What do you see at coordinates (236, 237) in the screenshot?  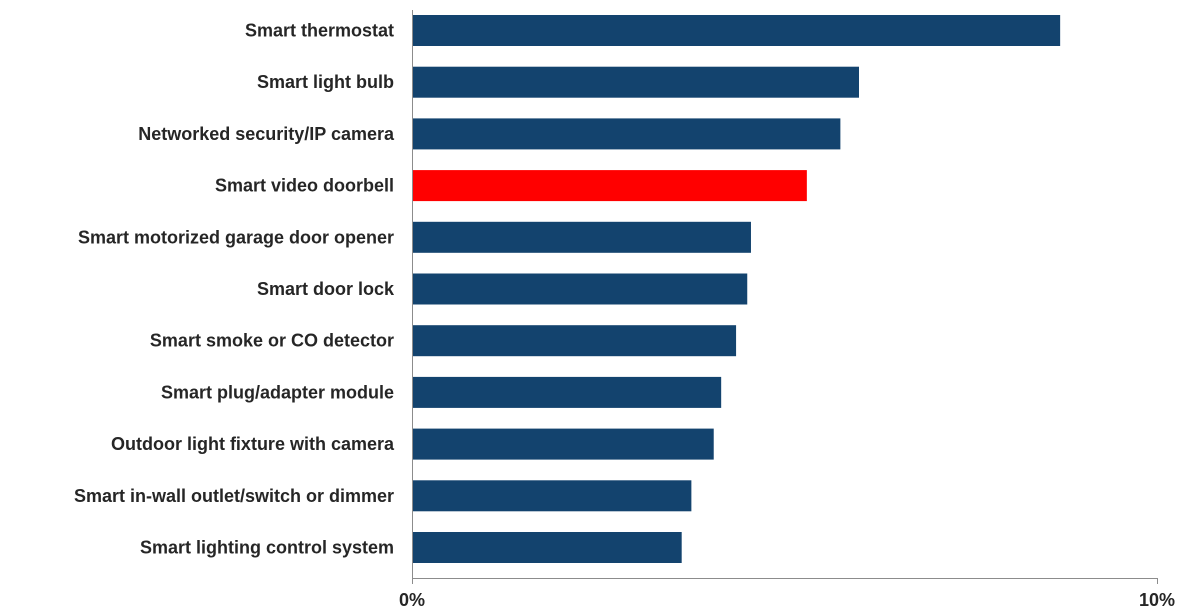 I see `category-label-smart-motorized-garage-door-opener: Smart motorized garage door opener` at bounding box center [236, 237].